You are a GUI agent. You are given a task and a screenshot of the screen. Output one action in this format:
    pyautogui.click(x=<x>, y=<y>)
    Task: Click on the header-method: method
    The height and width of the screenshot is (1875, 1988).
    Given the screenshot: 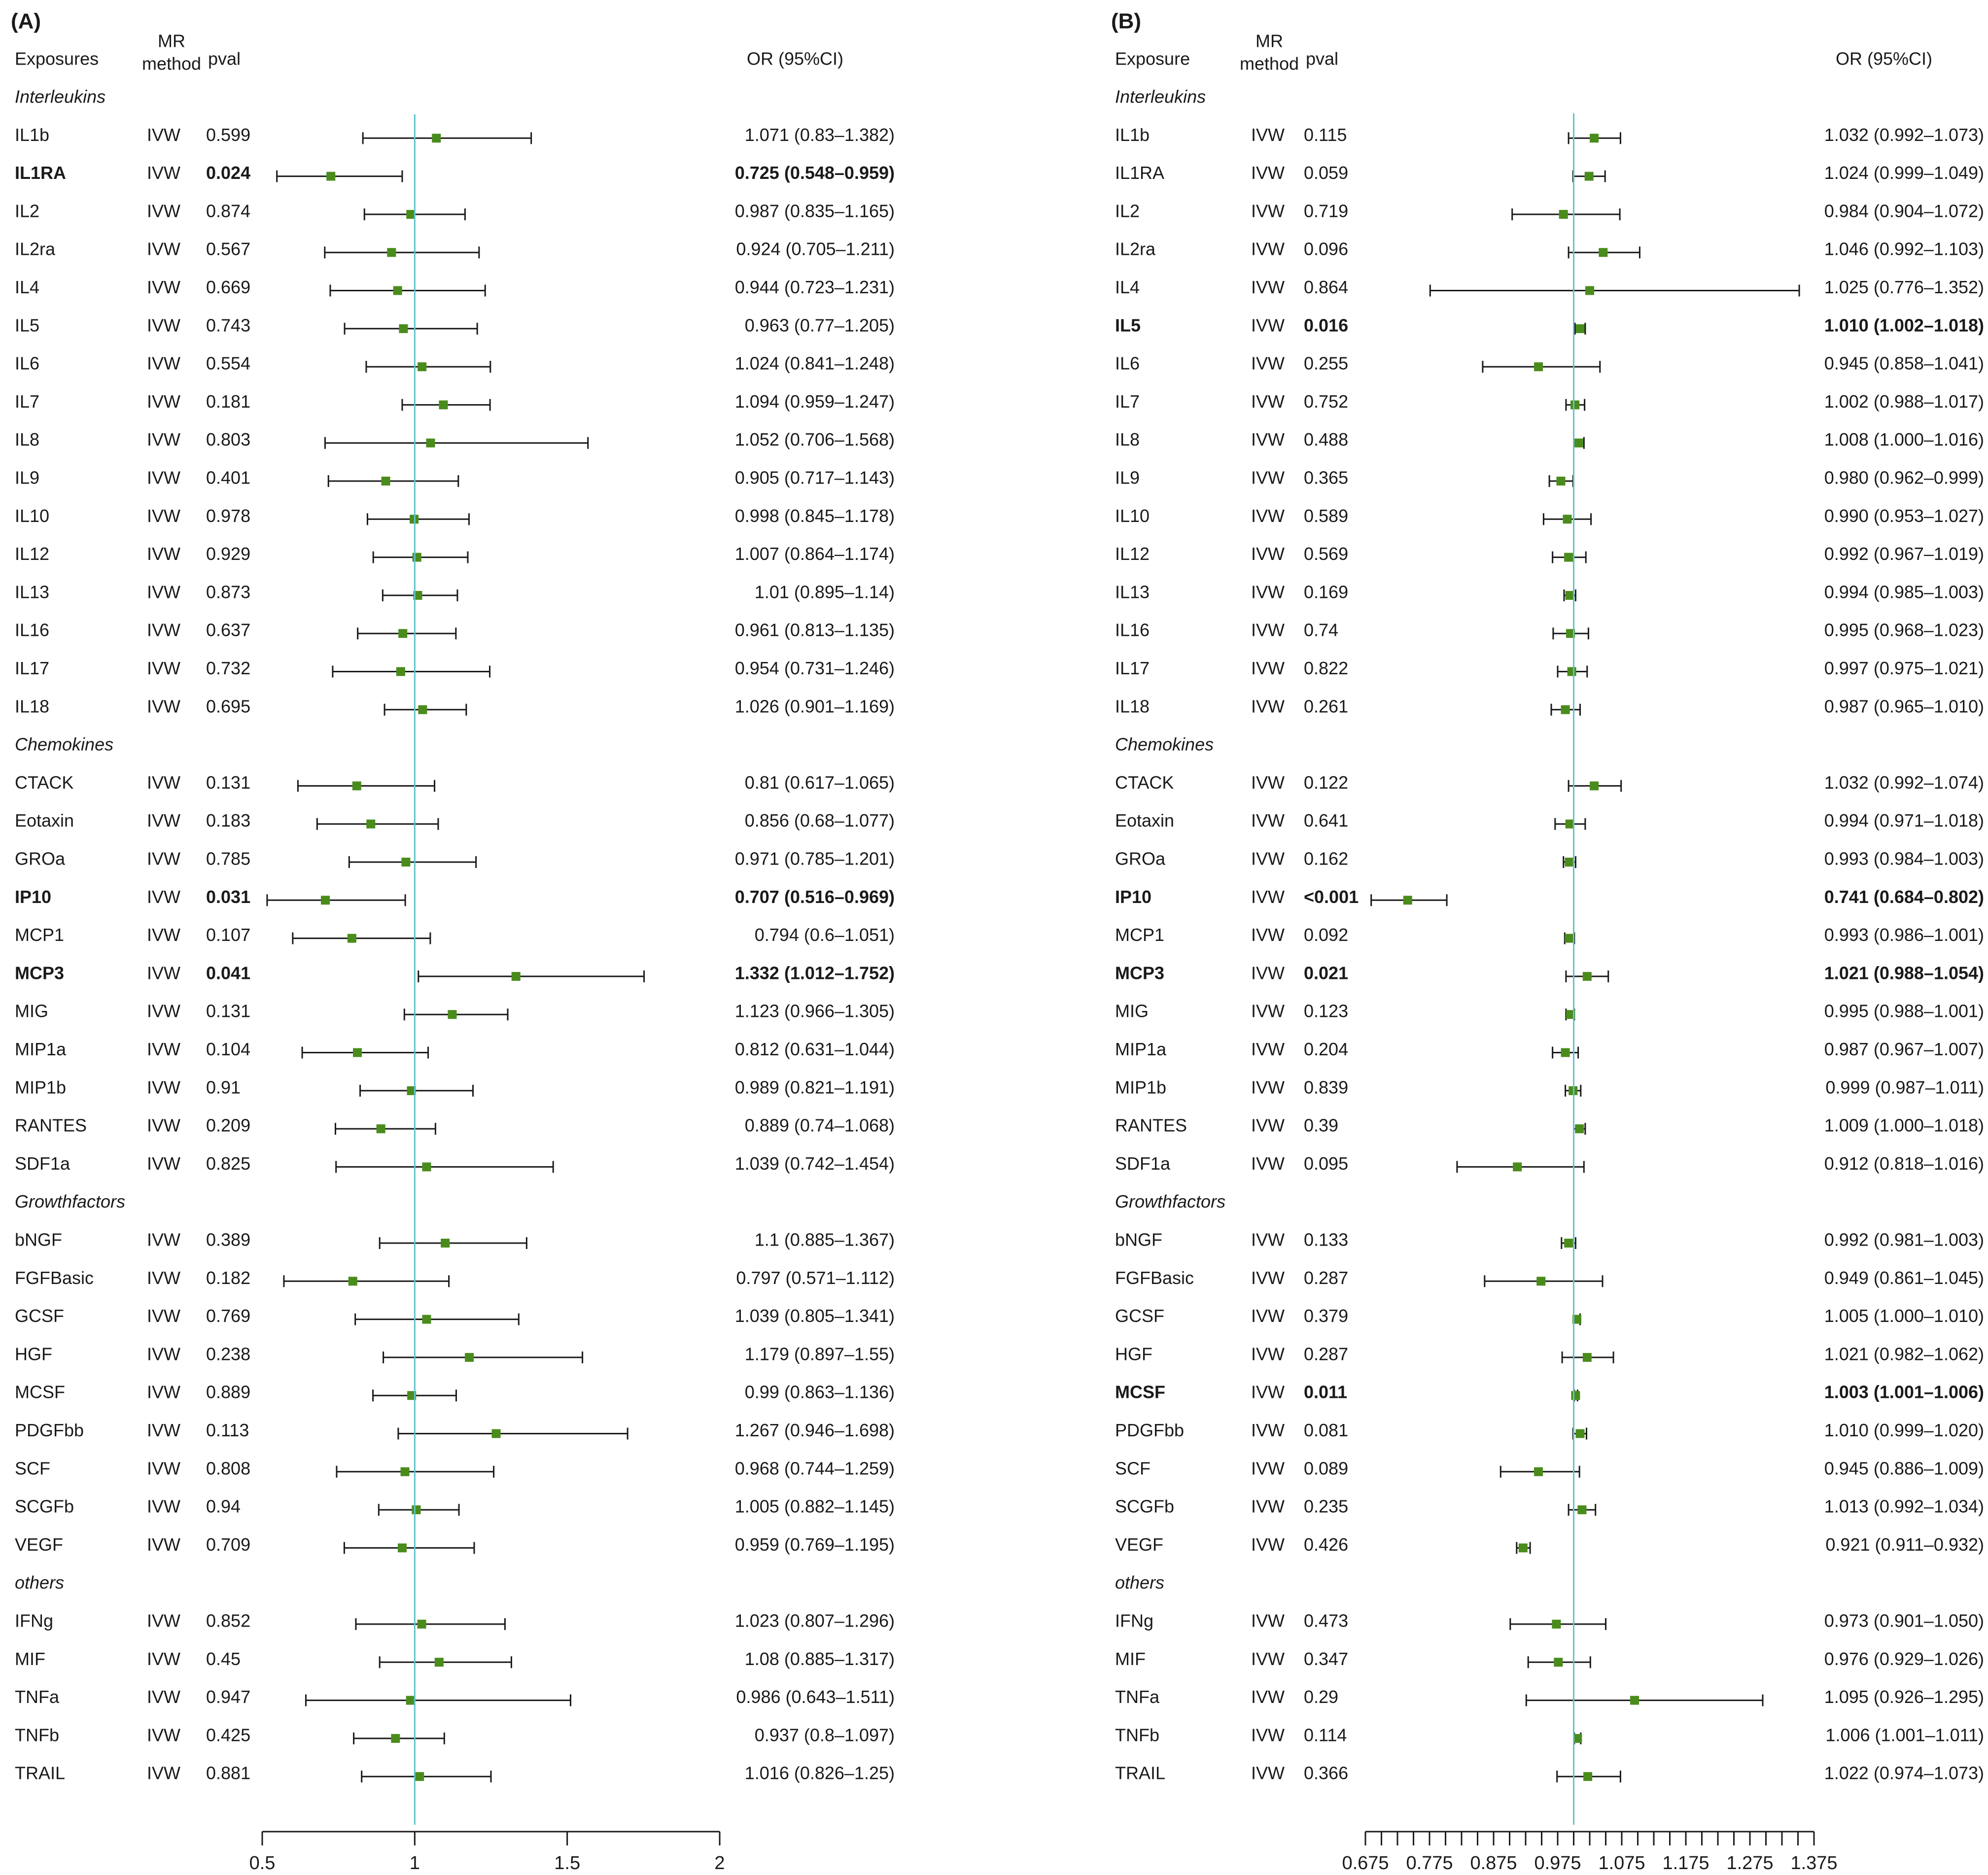 What is the action you would take?
    pyautogui.click(x=172, y=64)
    